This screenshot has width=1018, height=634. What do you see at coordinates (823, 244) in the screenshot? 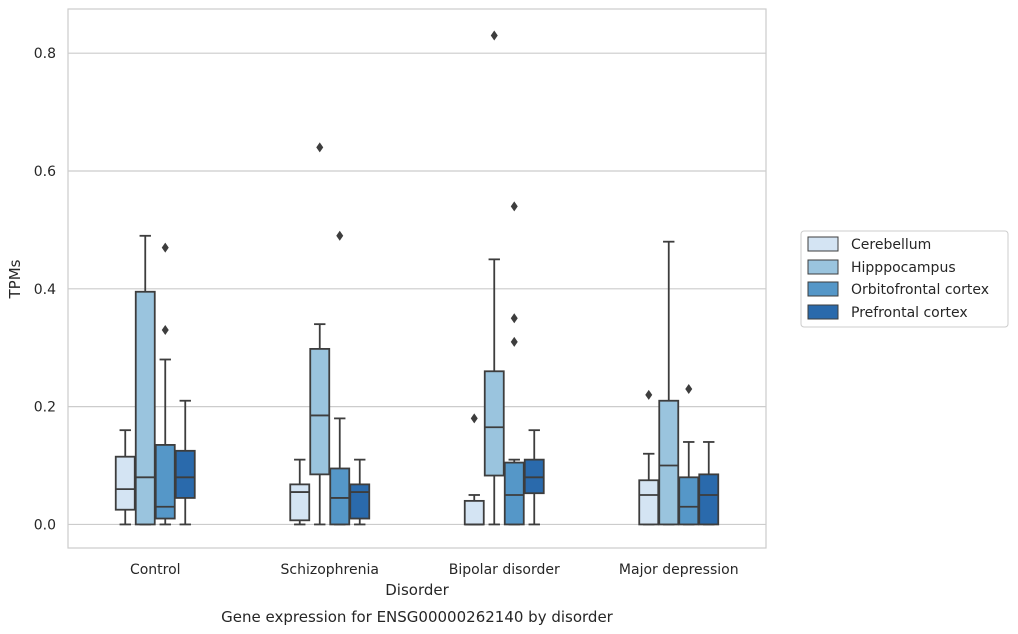
I see `legend-swatch-cerebellum` at bounding box center [823, 244].